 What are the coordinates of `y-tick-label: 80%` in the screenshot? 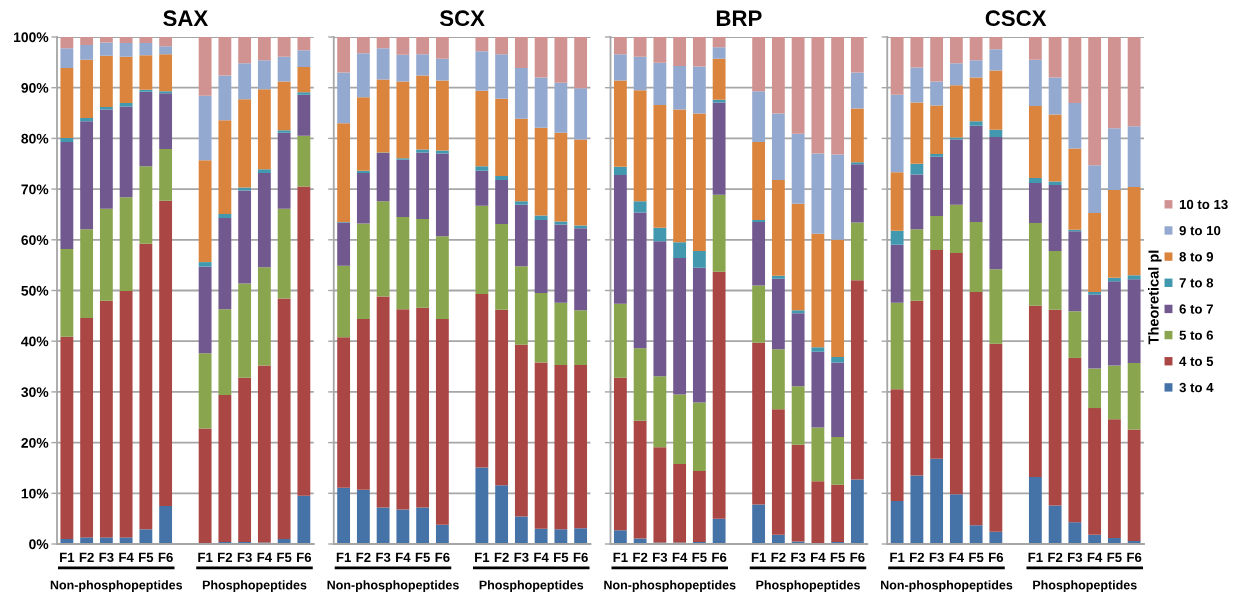 It's located at (35, 138).